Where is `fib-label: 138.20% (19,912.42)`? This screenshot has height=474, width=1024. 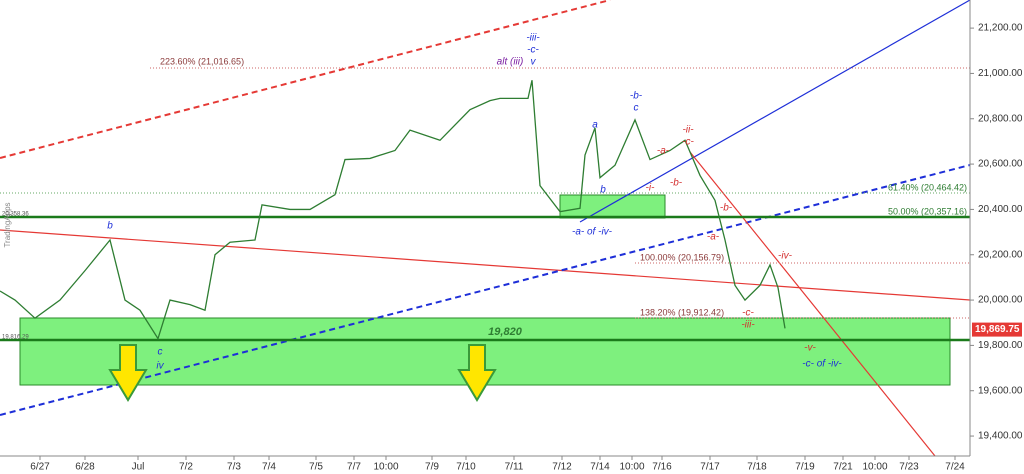
fib-label: 138.20% (19,912.42) is located at coordinates (682, 312).